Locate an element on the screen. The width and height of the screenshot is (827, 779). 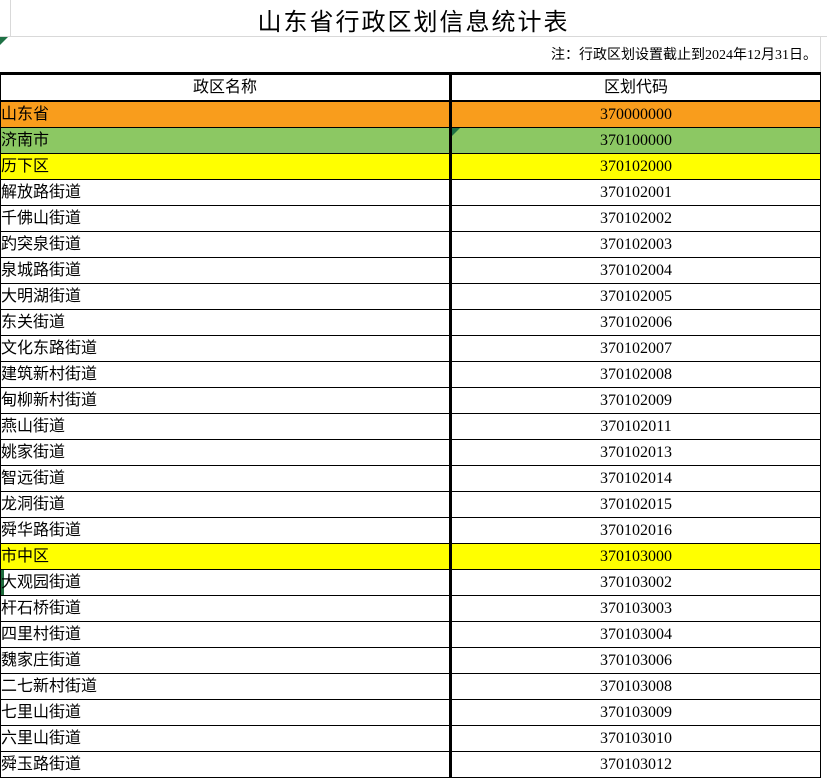
header-row: 政区名称 区划代码 is located at coordinates (410, 87).